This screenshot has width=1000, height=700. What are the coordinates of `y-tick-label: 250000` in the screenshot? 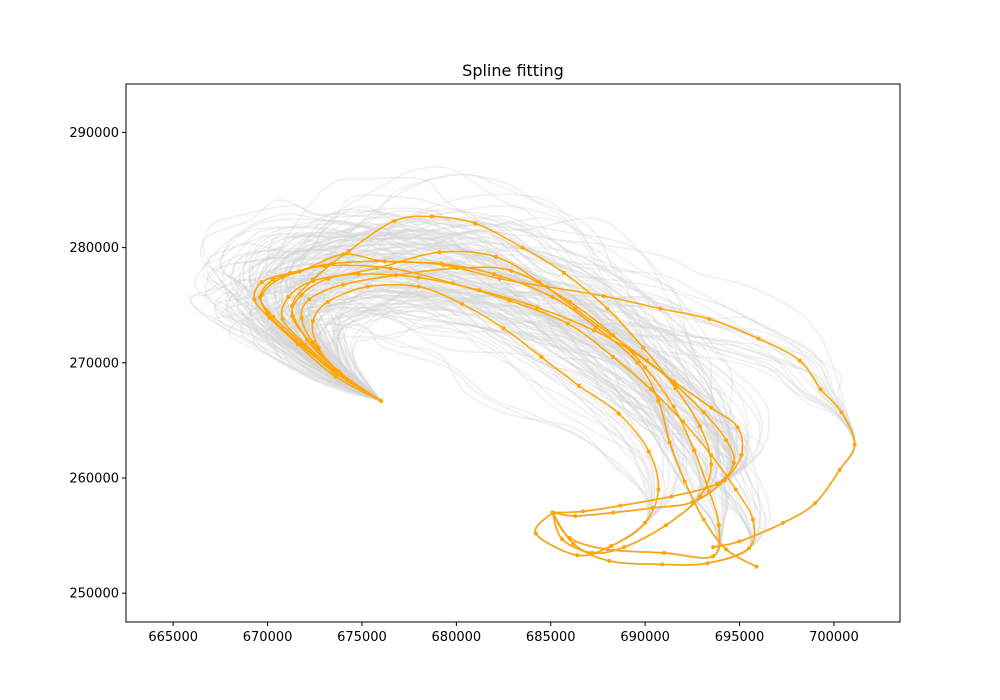 It's located at (94, 594).